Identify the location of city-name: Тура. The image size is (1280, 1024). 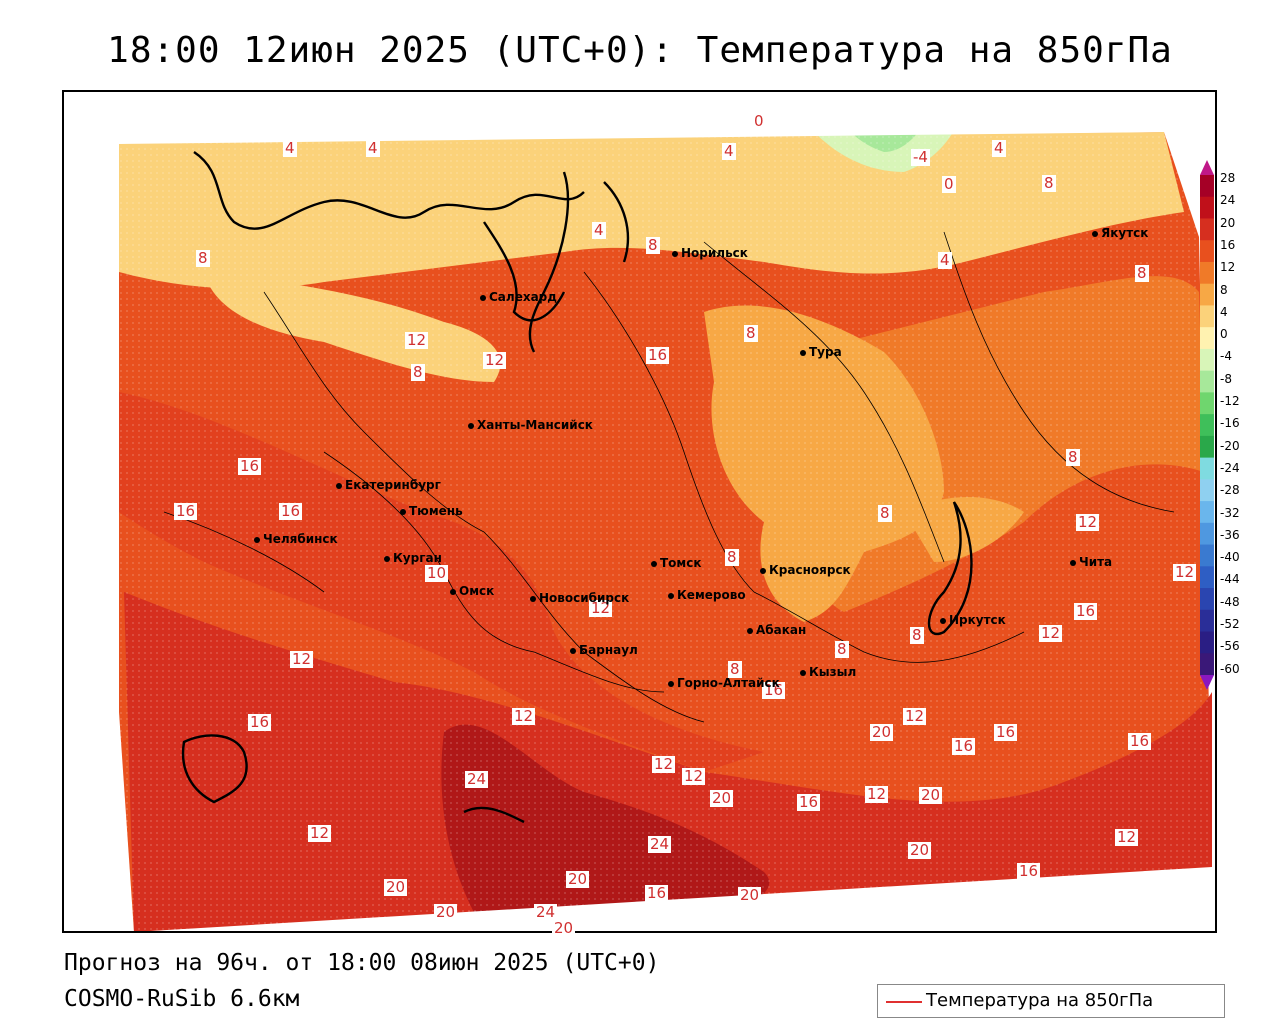
(825, 352).